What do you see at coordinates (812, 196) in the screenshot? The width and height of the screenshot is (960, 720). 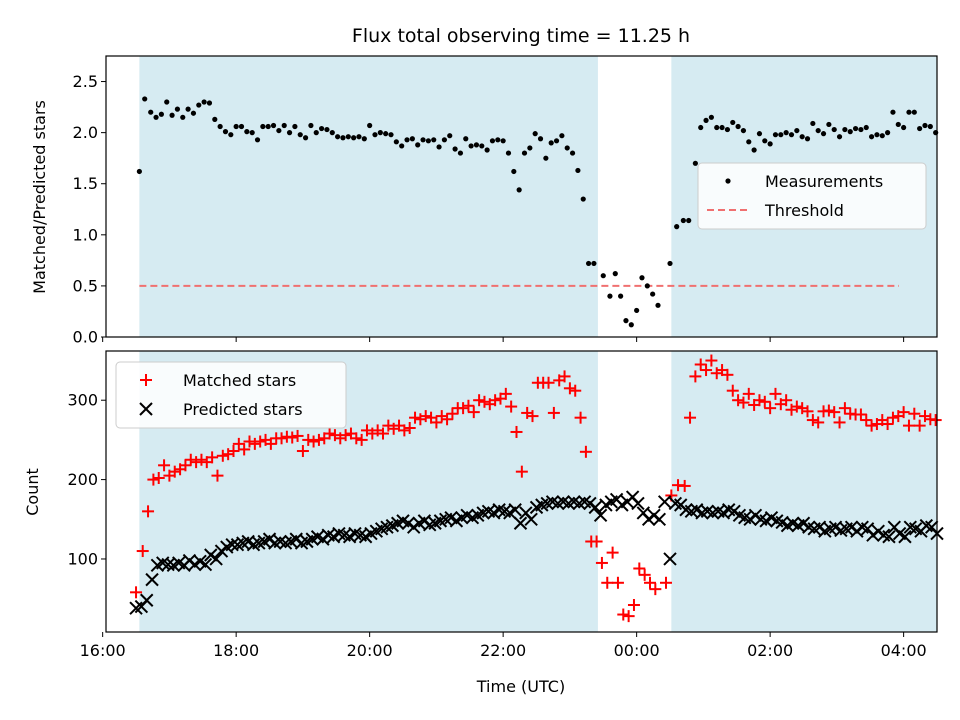 I see `top-legend-box` at bounding box center [812, 196].